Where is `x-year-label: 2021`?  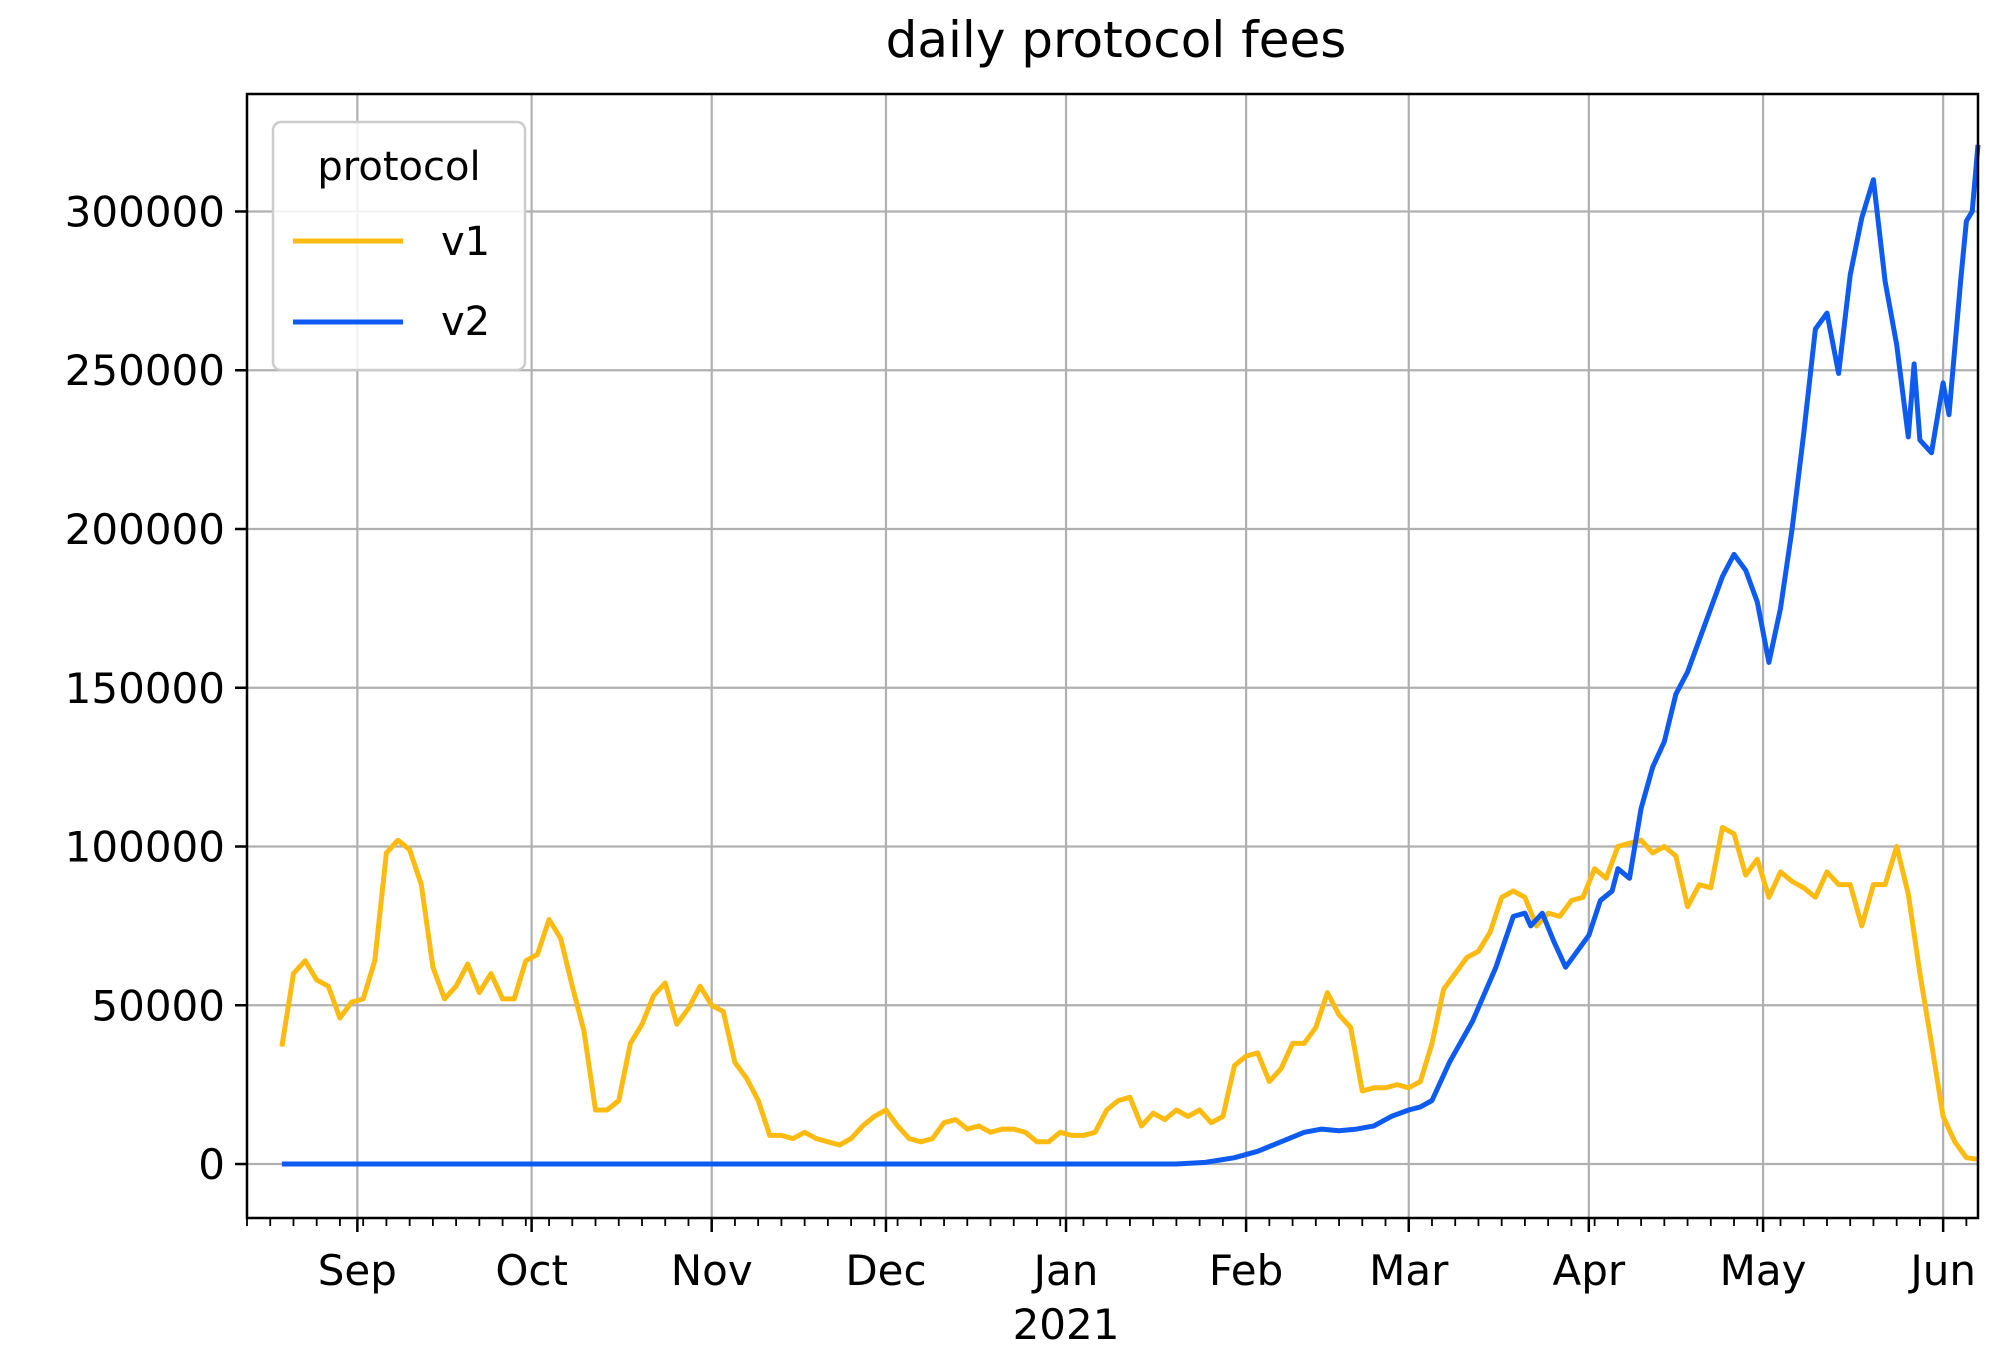 x-year-label: 2021 is located at coordinates (1066, 1324).